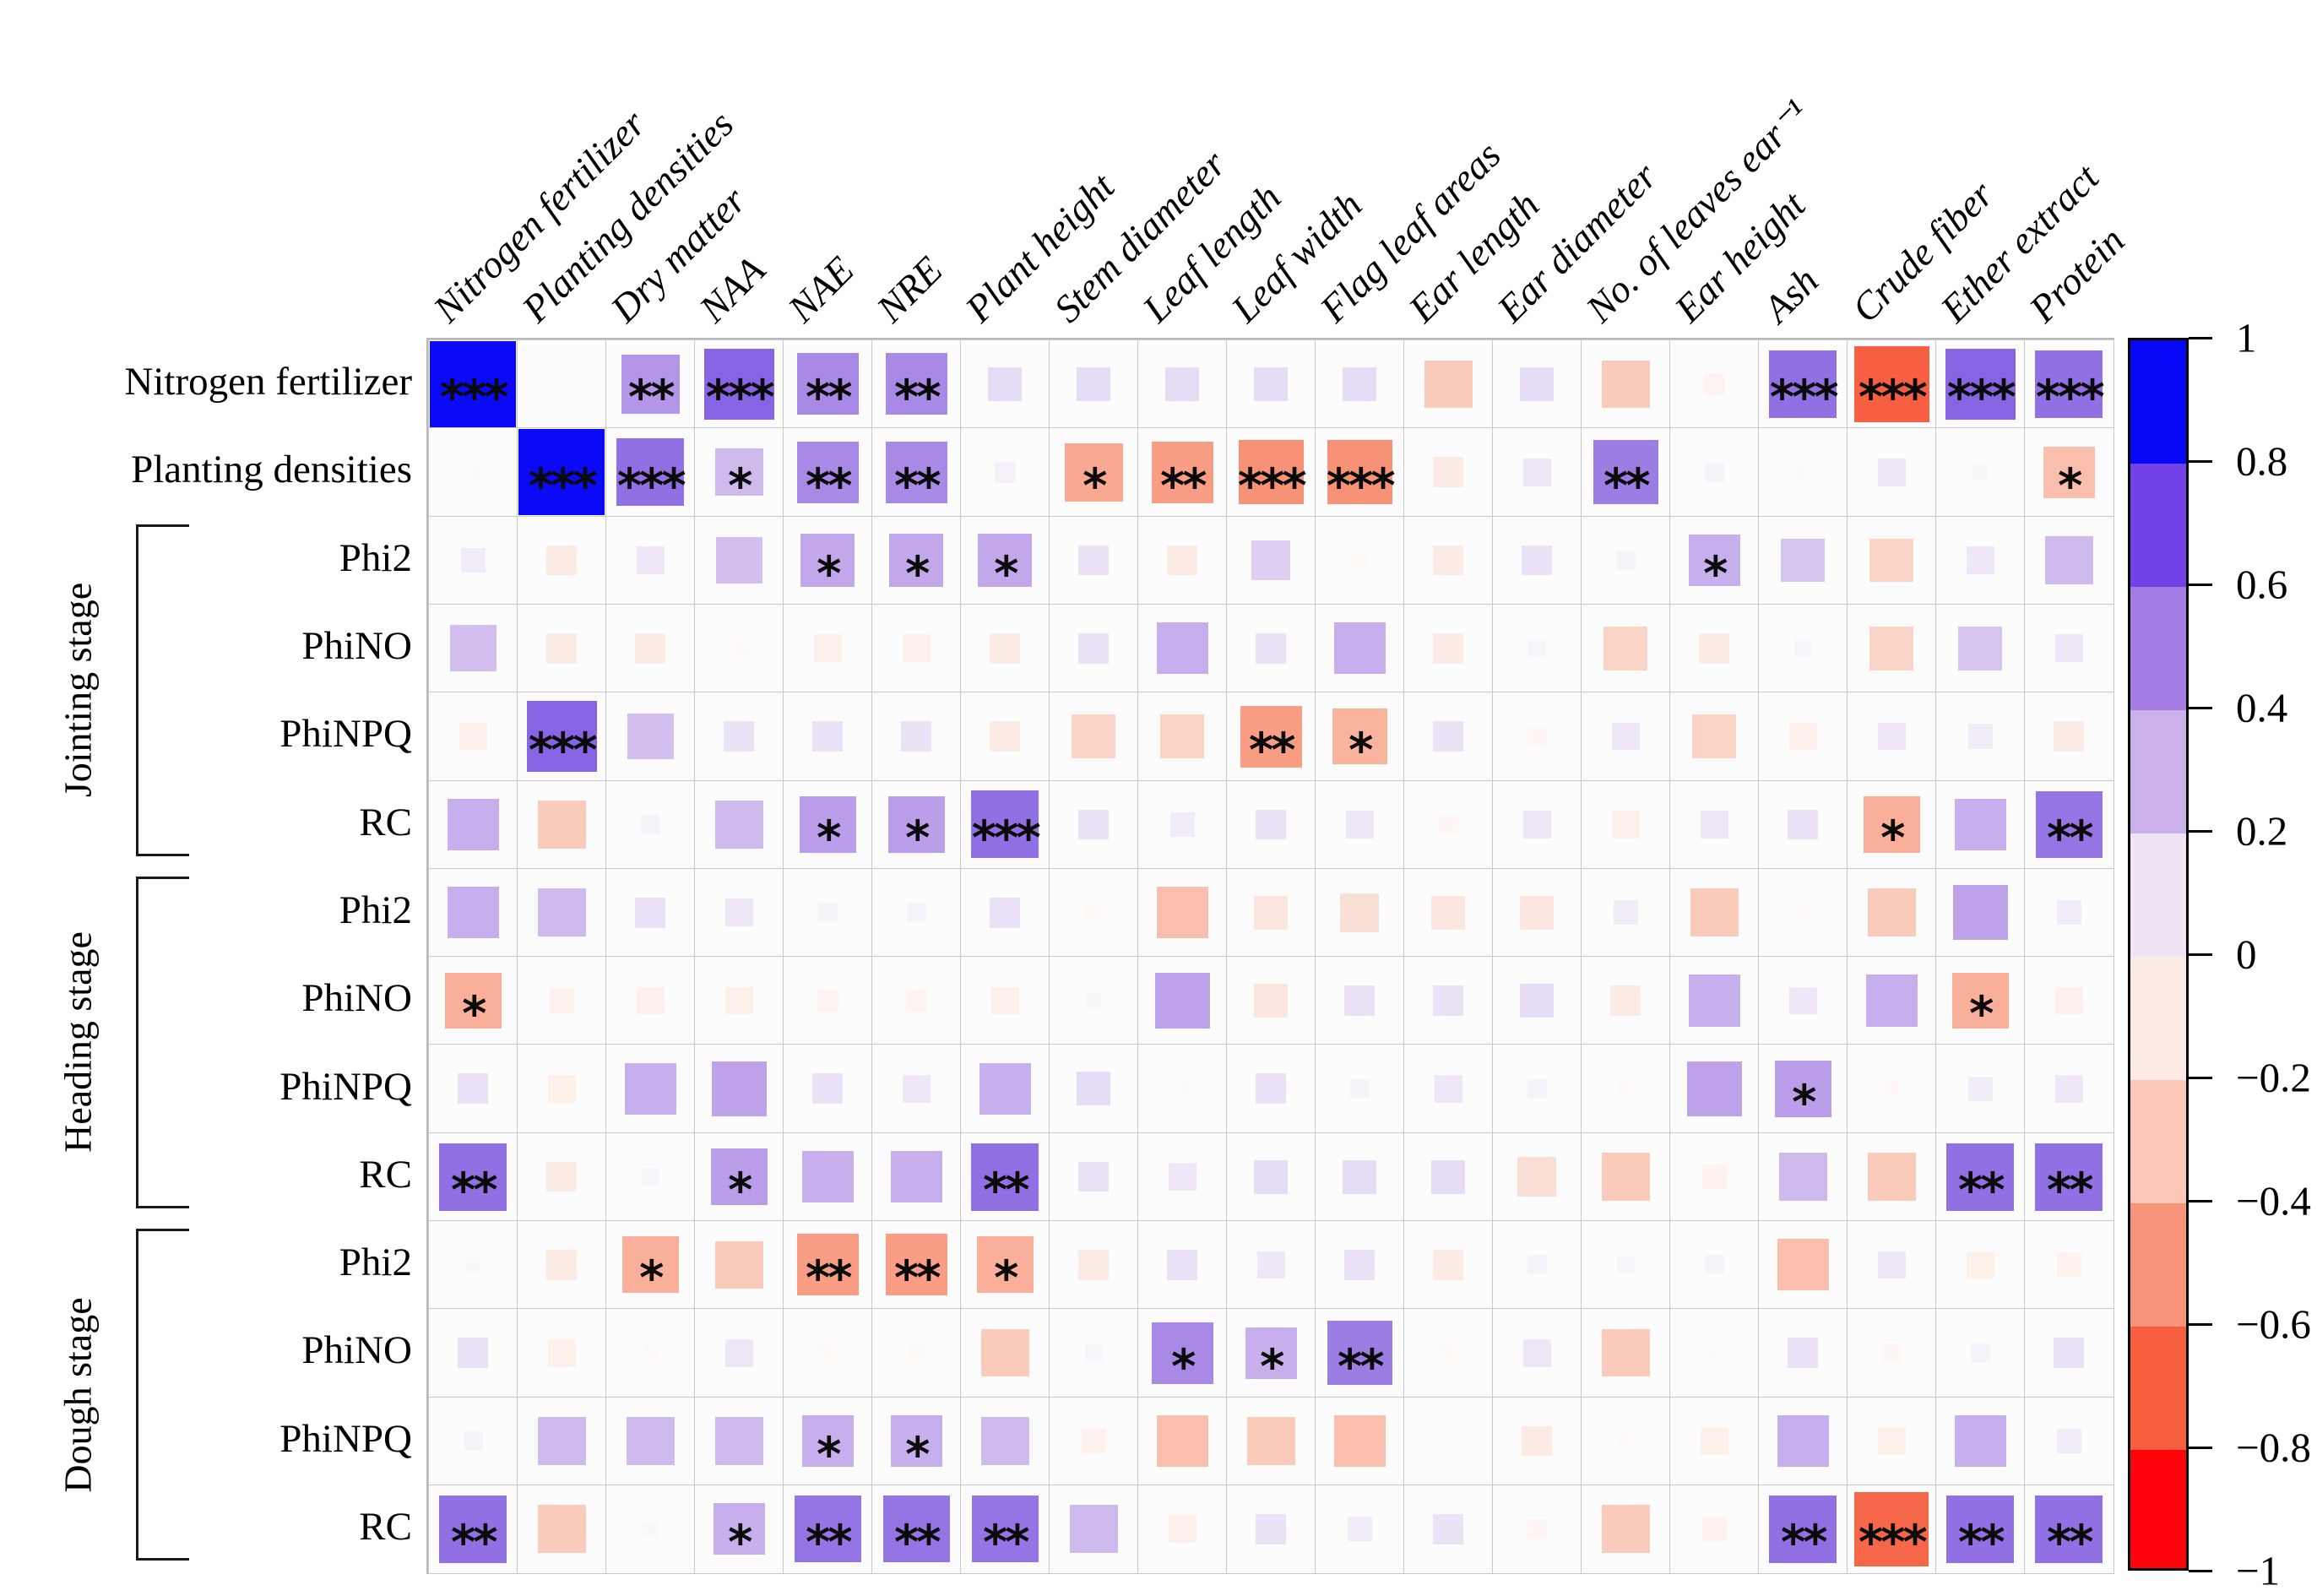 The height and width of the screenshot is (1596, 2317). What do you see at coordinates (385, 1174) in the screenshot?
I see `row-label: RC` at bounding box center [385, 1174].